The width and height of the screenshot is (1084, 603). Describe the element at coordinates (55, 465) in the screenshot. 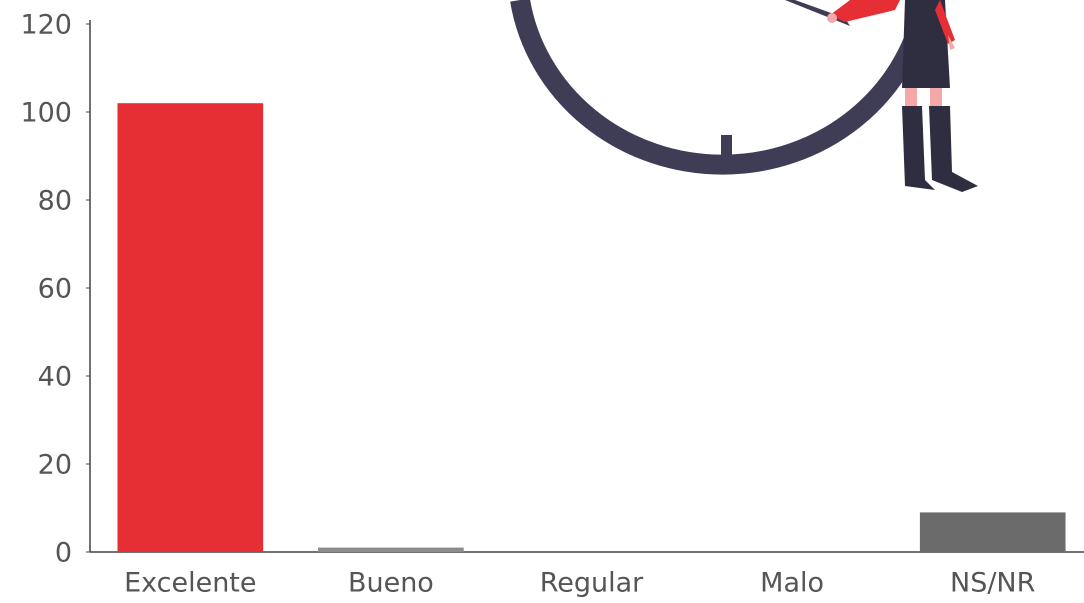

I see `y-tick-label: 20` at that location.